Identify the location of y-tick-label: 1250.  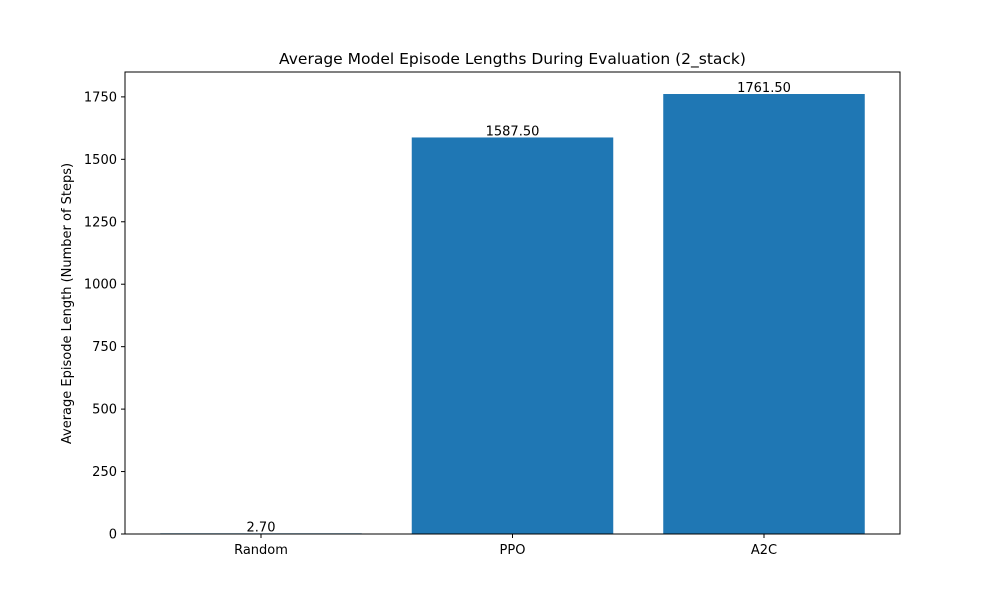
(100, 222).